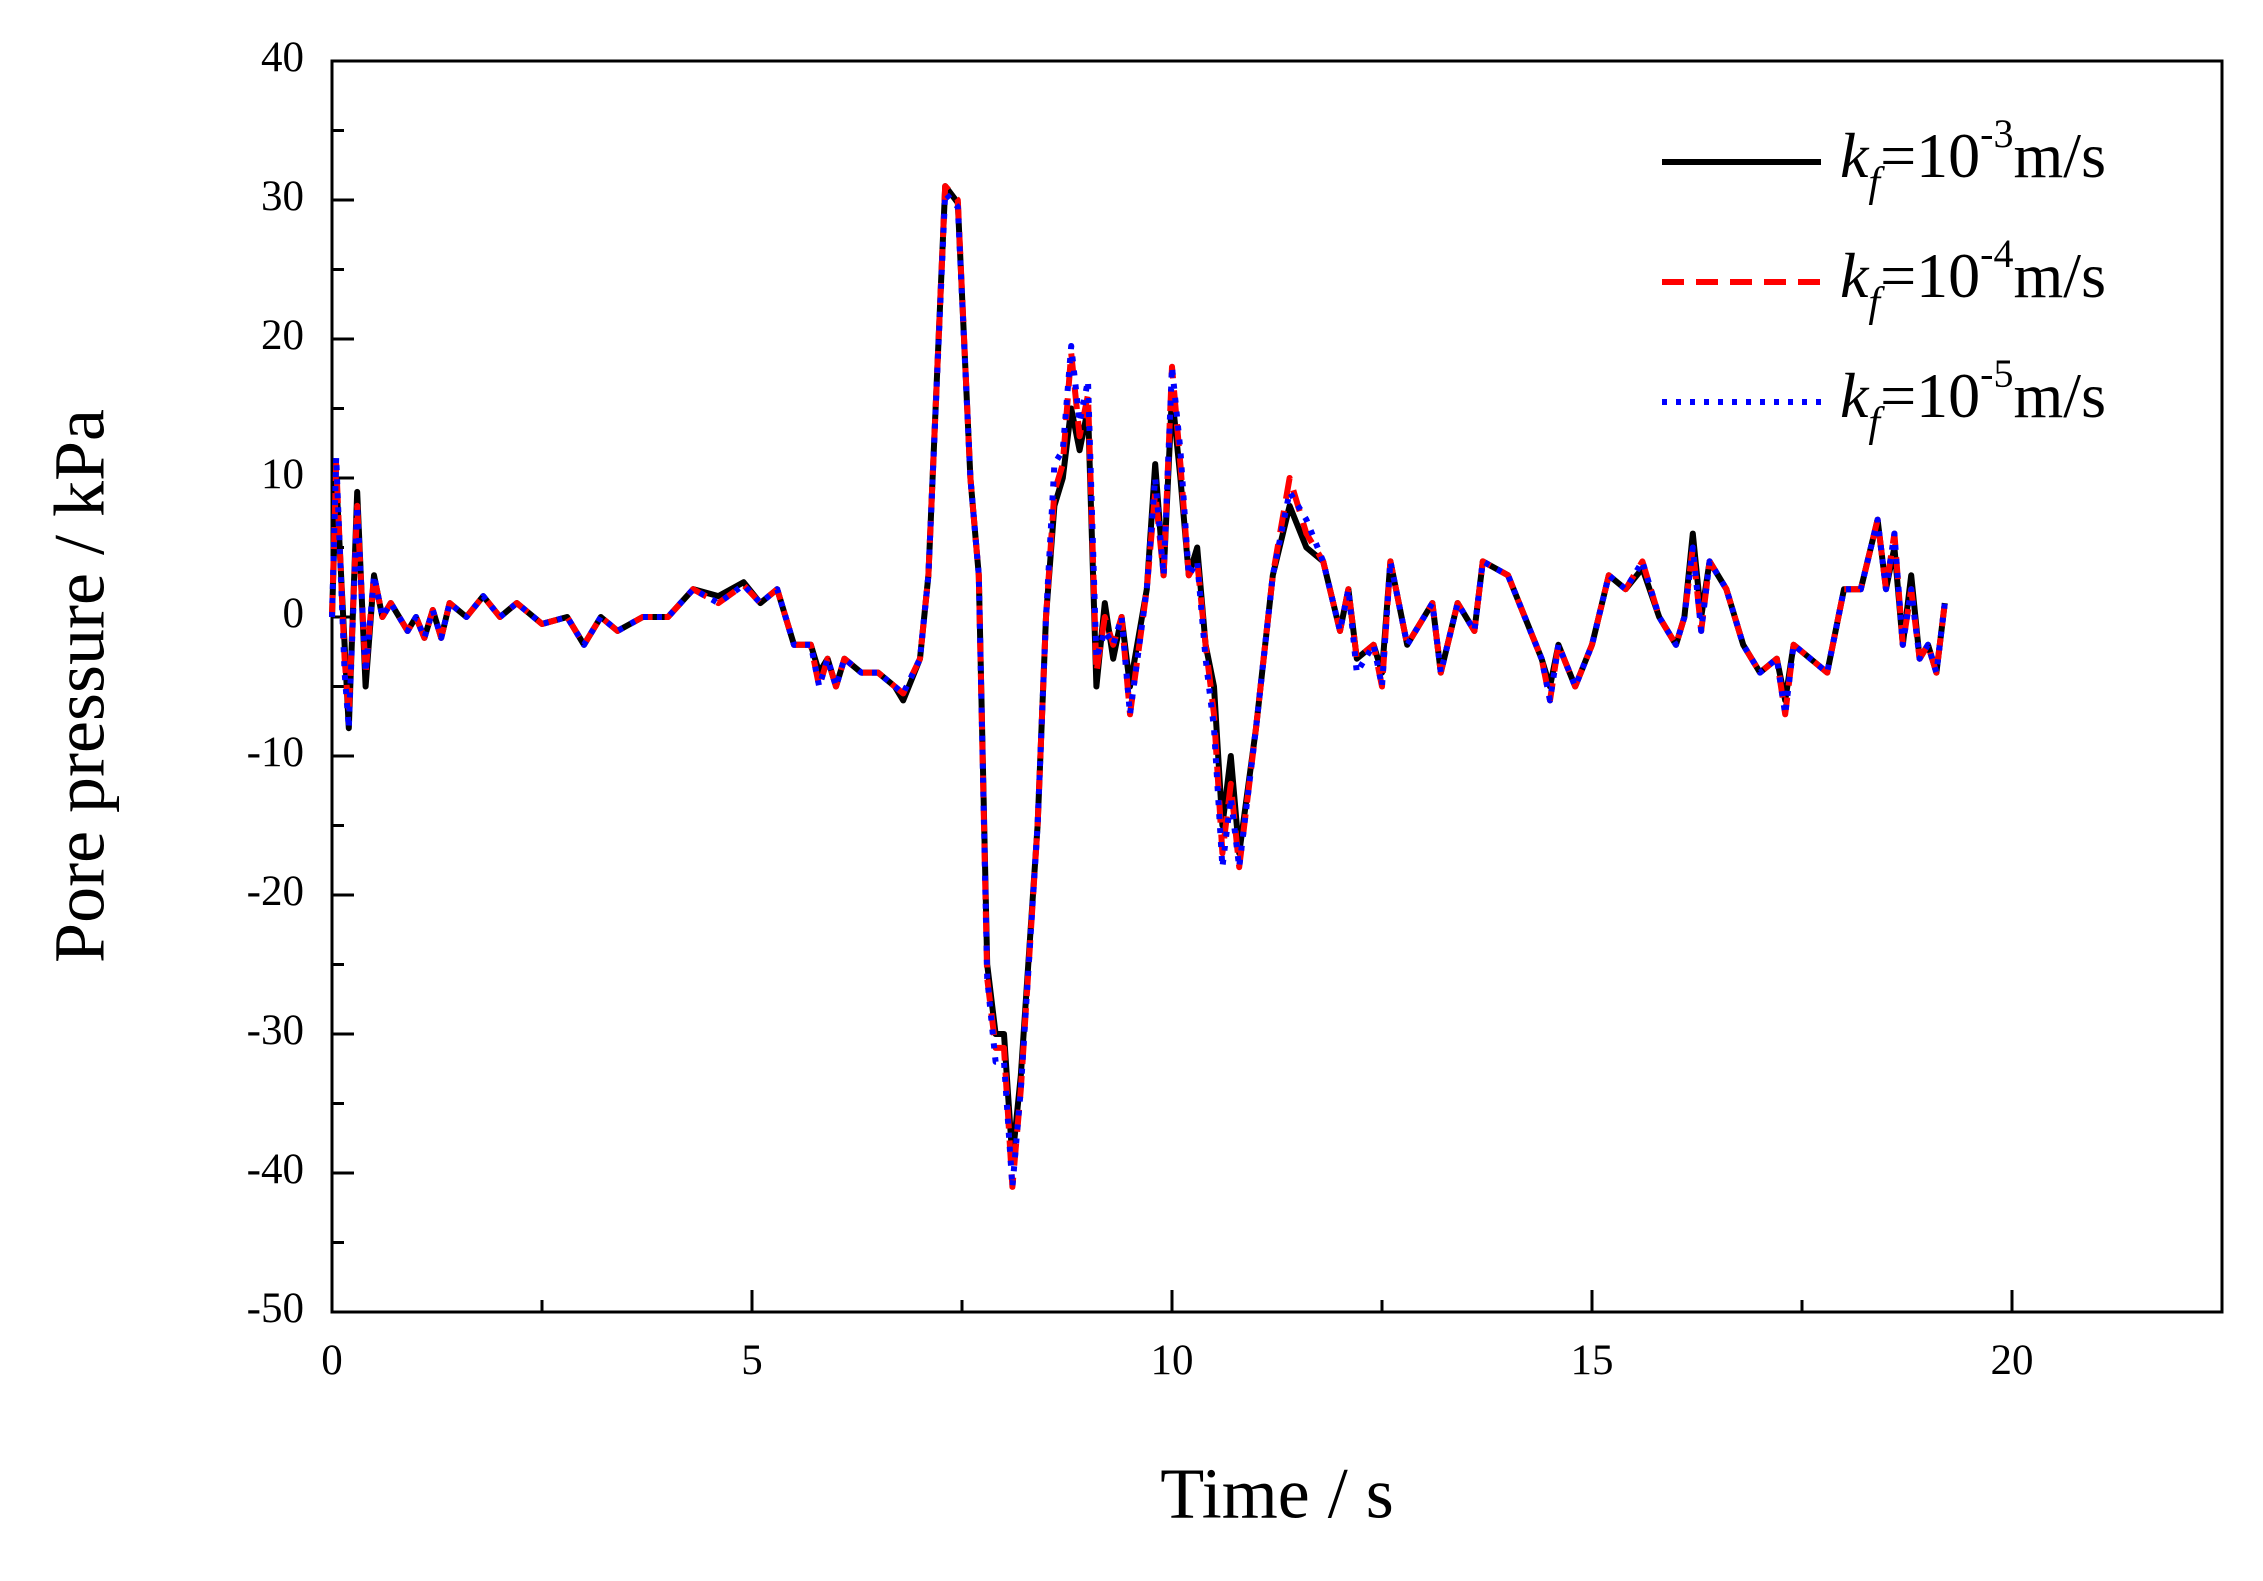 The height and width of the screenshot is (1581, 2263). What do you see at coordinates (1592, 1360) in the screenshot?
I see `x-tick-label: 15` at bounding box center [1592, 1360].